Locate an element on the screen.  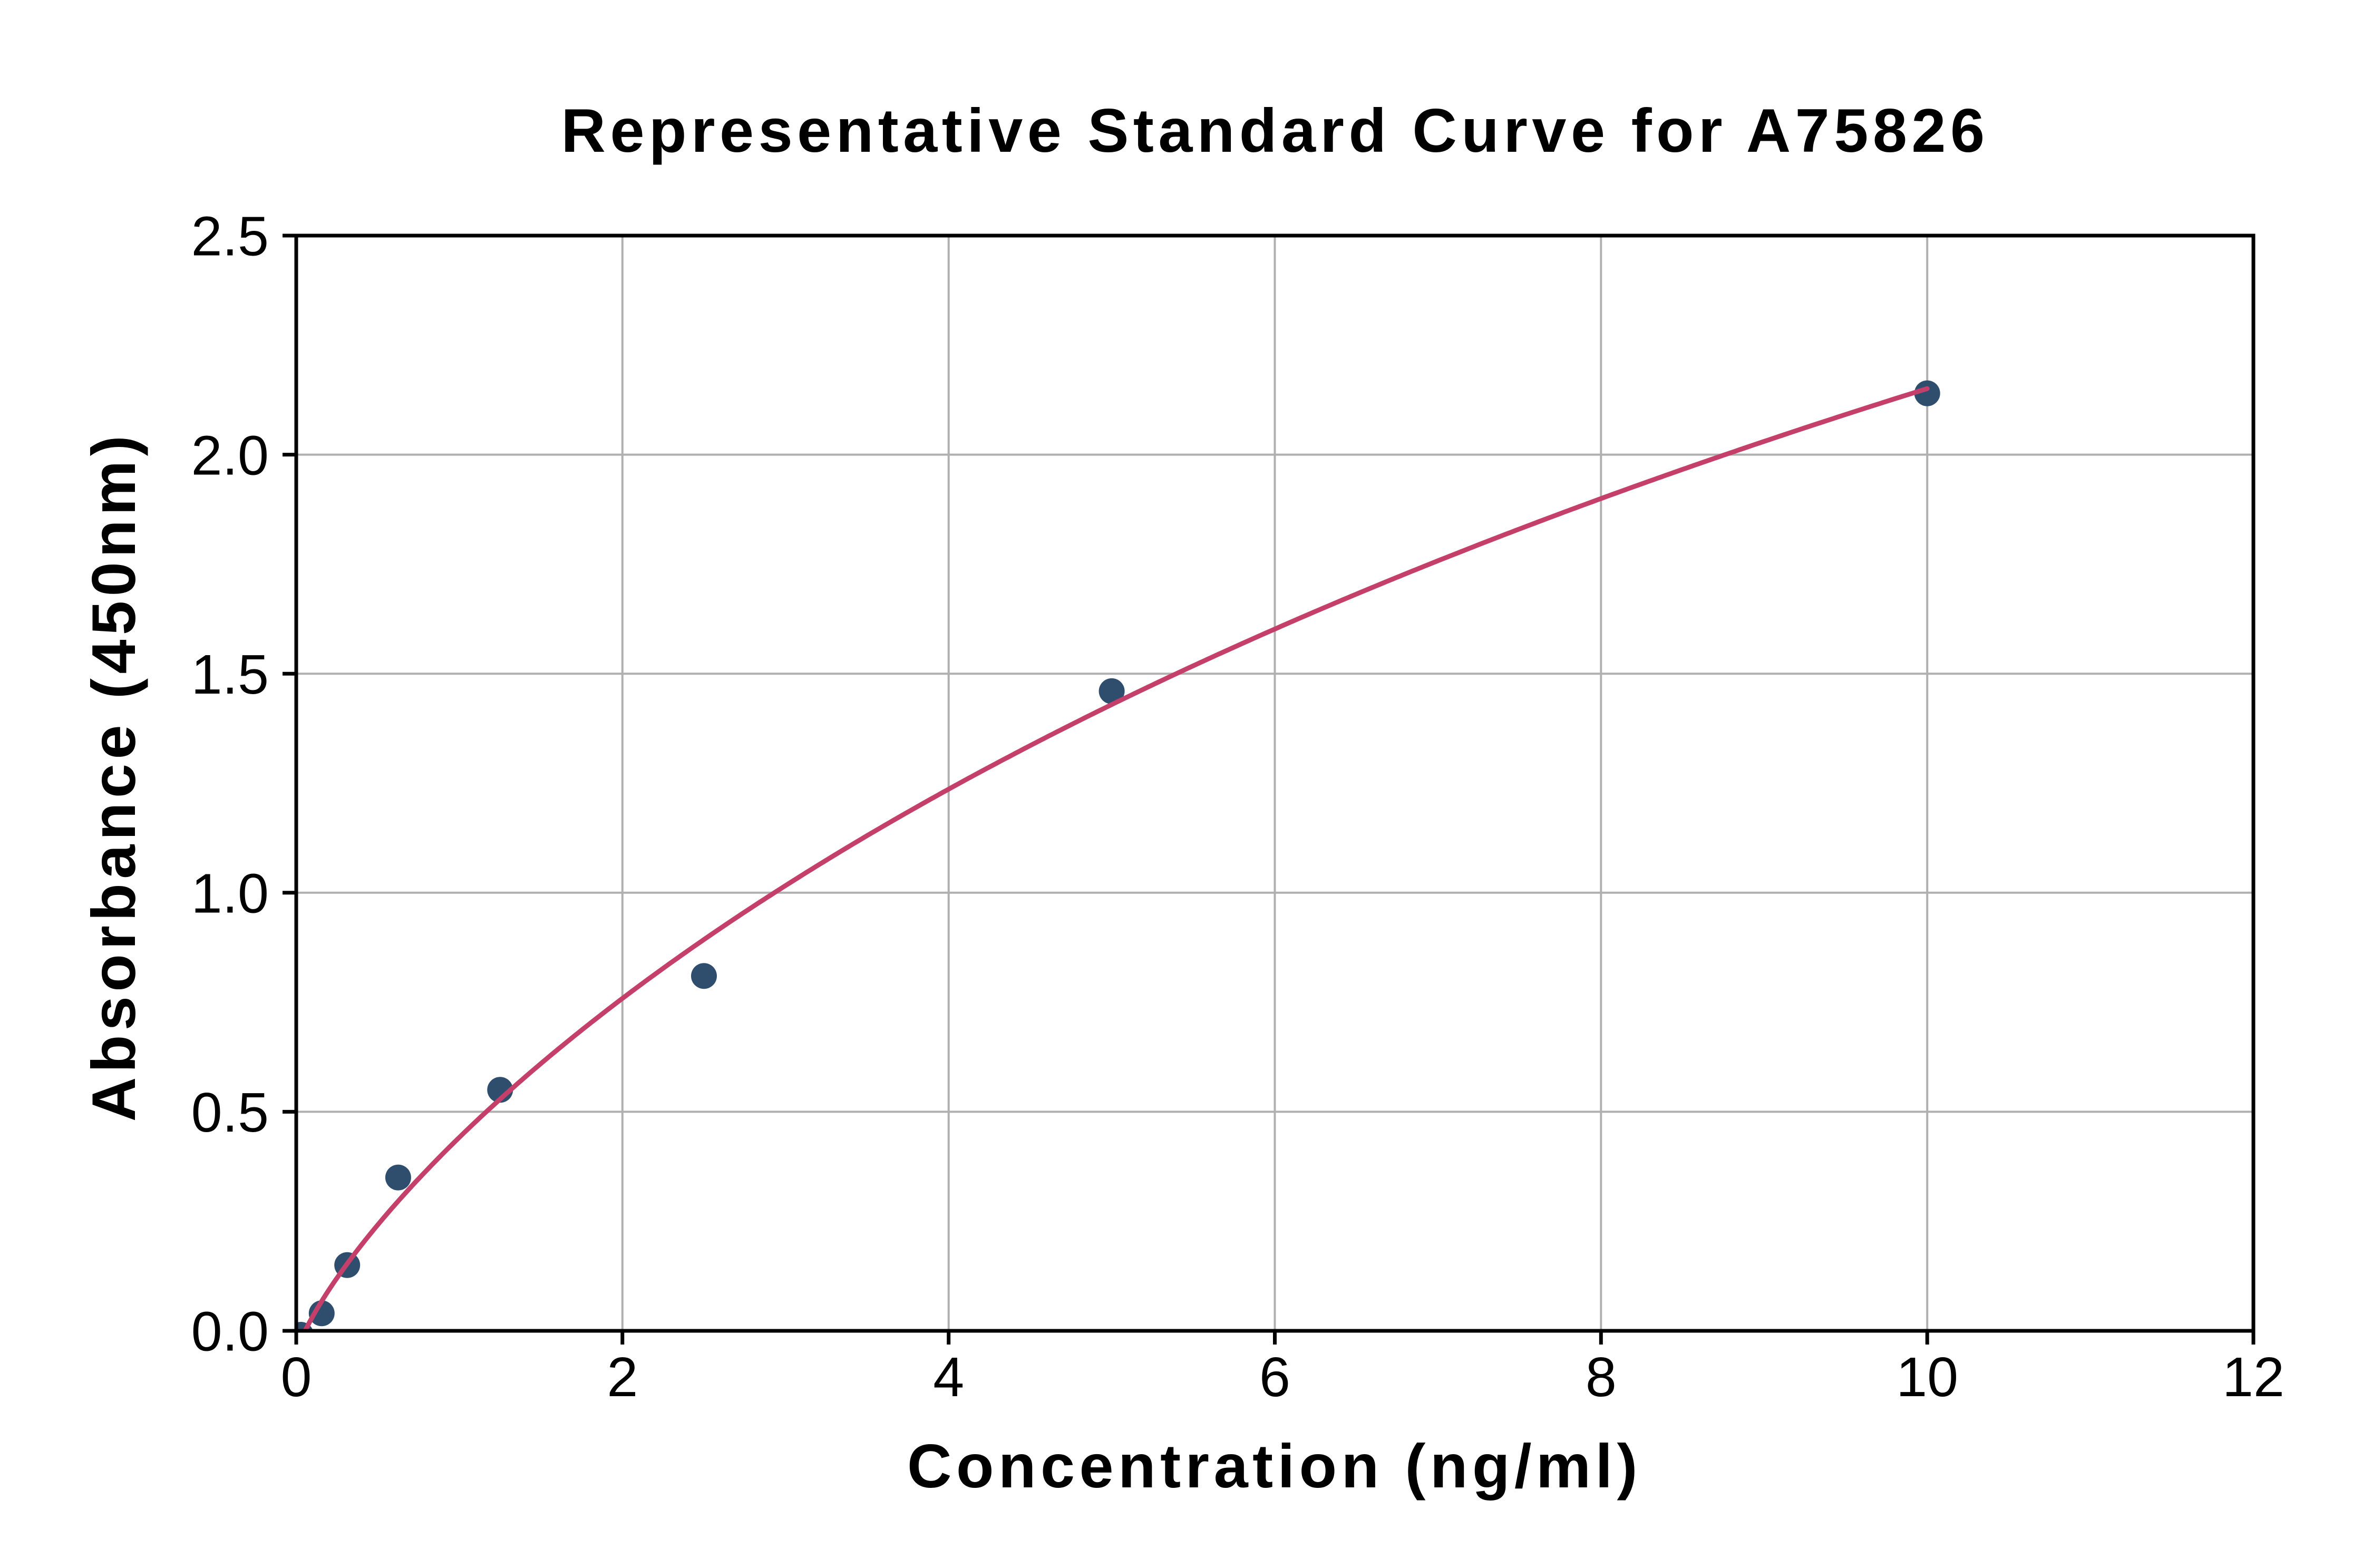
svg-text: 6 is located at coordinates (1274, 1377).